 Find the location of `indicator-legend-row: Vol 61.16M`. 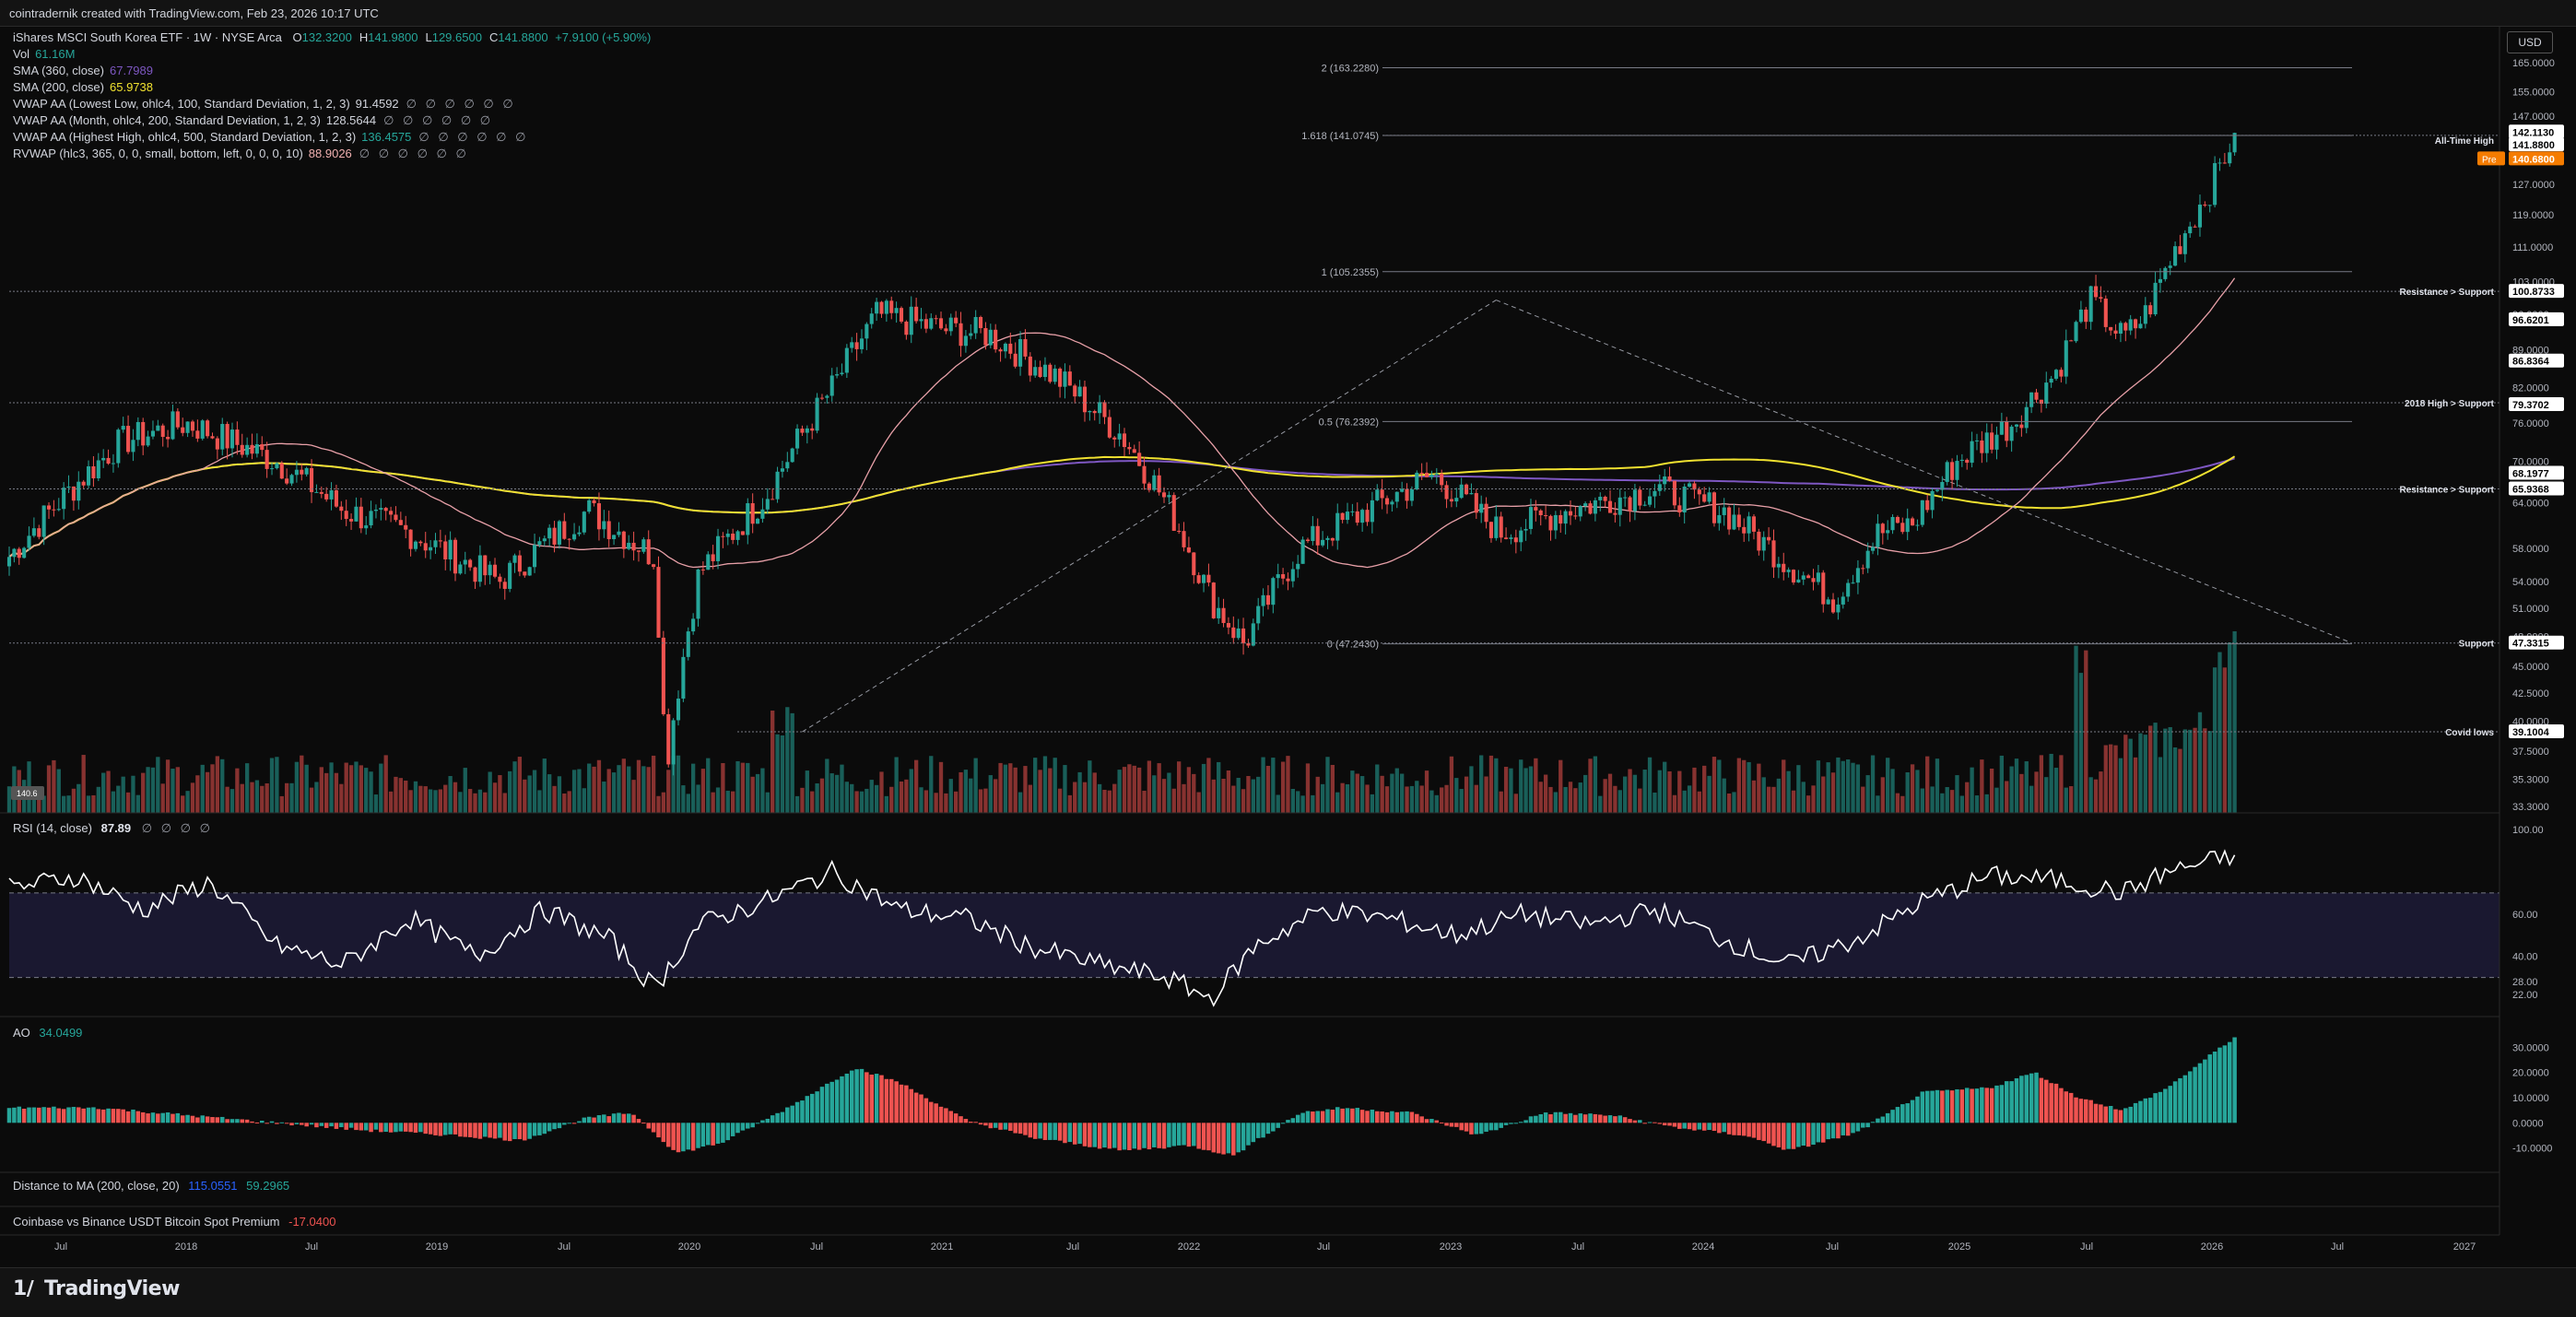

indicator-legend-row: Vol 61.16M is located at coordinates (44, 54).